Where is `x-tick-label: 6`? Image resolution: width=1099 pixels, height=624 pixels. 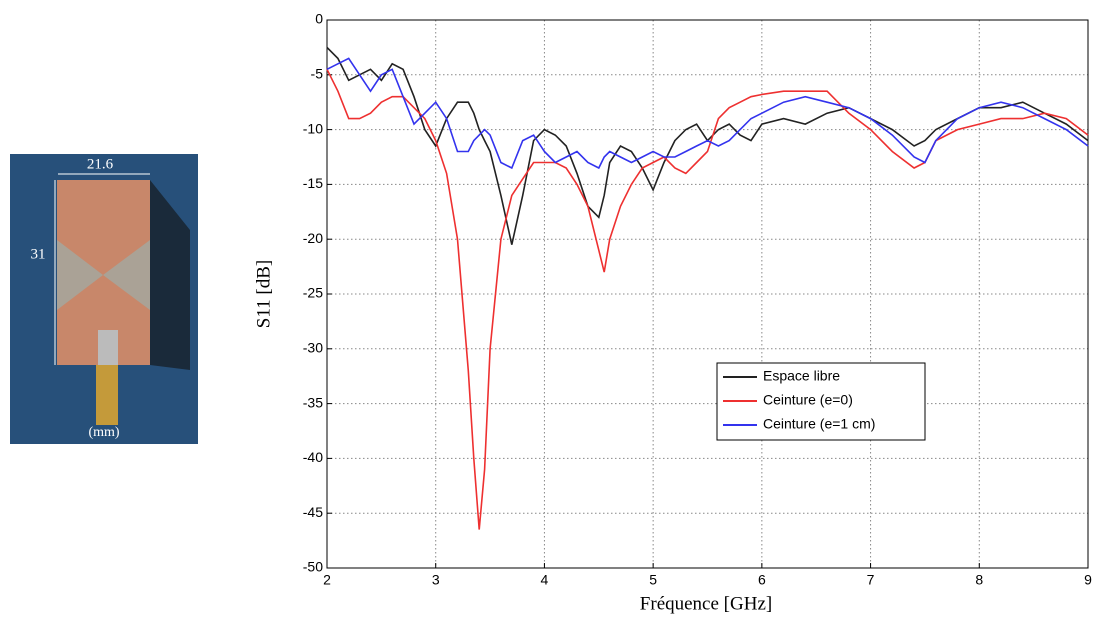 x-tick-label: 6 is located at coordinates (762, 580).